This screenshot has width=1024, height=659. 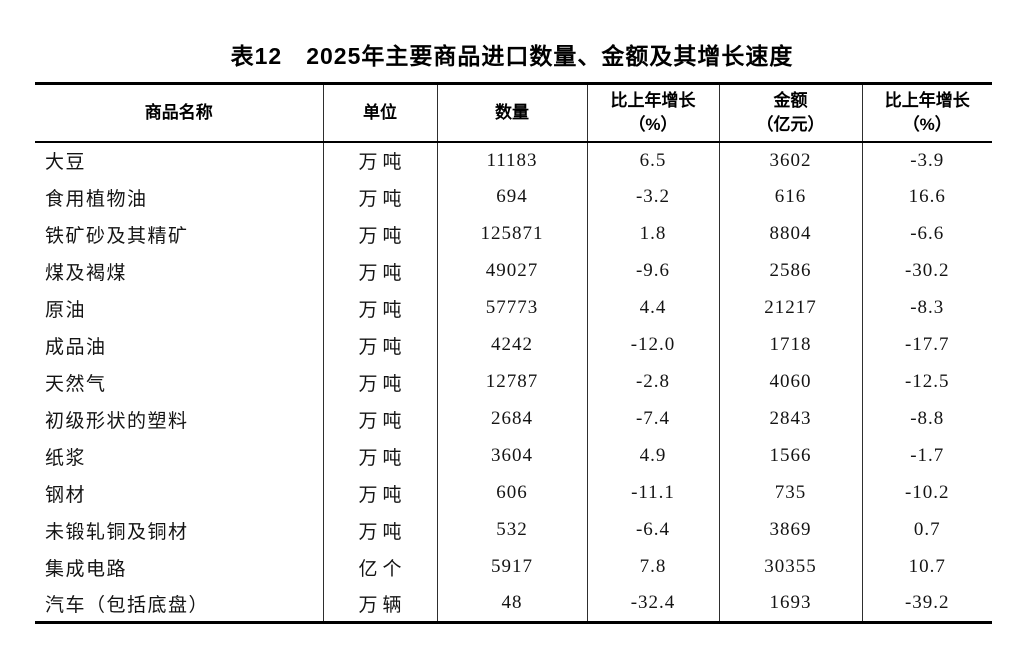 I want to click on column-header-sublabel: （亿元）, so click(x=790, y=124).